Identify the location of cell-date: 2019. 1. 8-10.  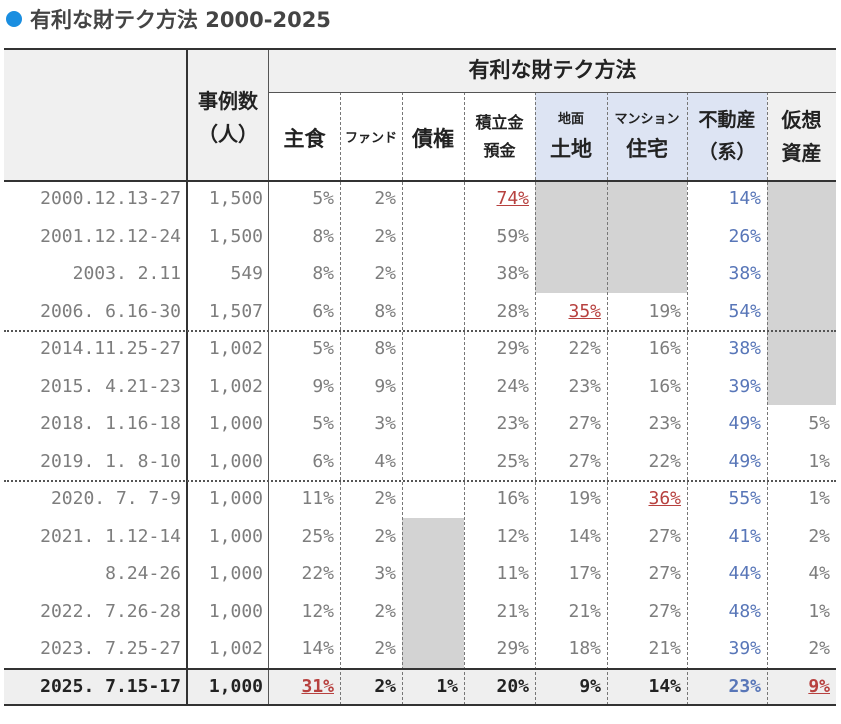
(110, 461).